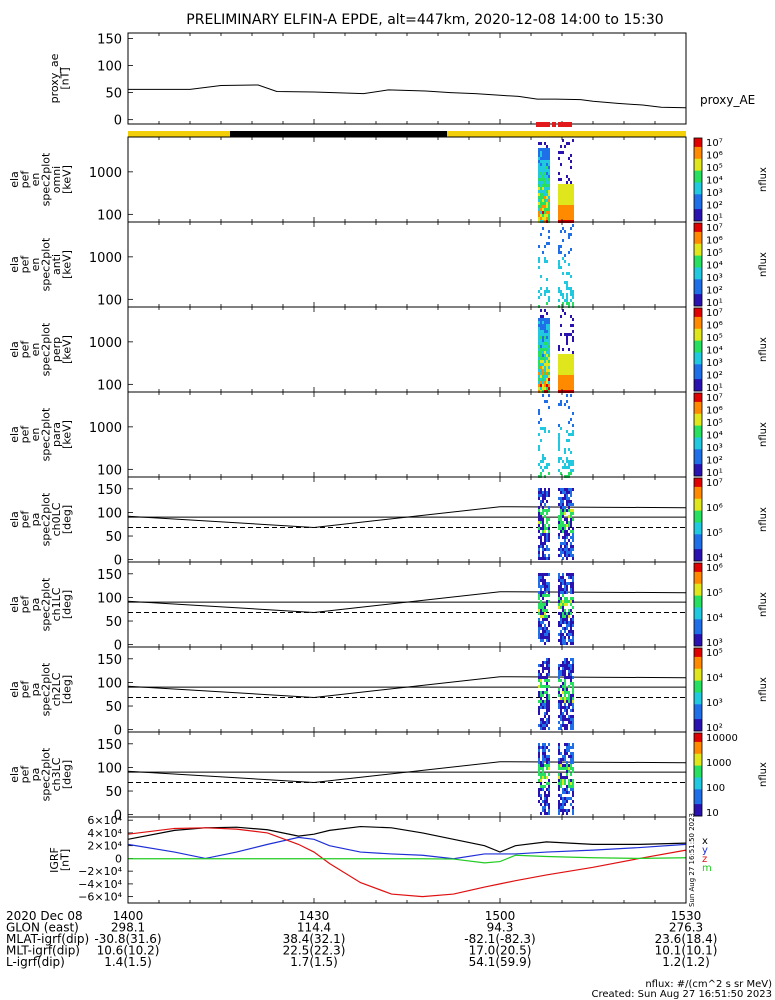 This screenshot has width=775, height=1000. Describe the element at coordinates (35, 690) in the screenshot. I see `pa-ch2-label-2: pa` at that location.